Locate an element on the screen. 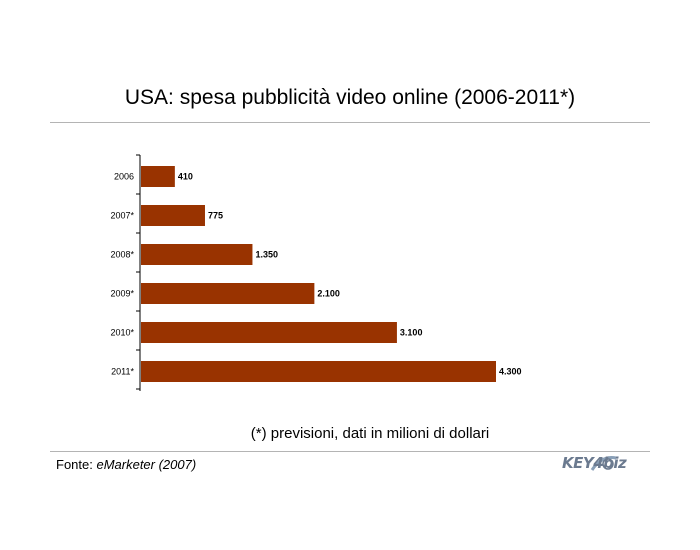 Image resolution: width=700 pixels, height=550 pixels. category-label: 2007* is located at coordinates (122, 216).